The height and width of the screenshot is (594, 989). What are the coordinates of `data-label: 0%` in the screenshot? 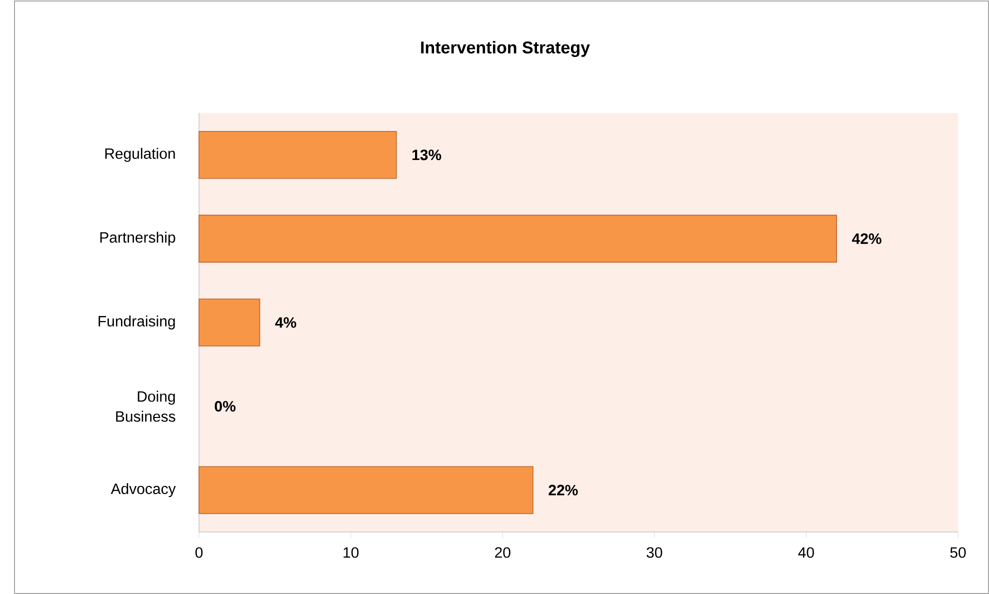 It's located at (225, 406).